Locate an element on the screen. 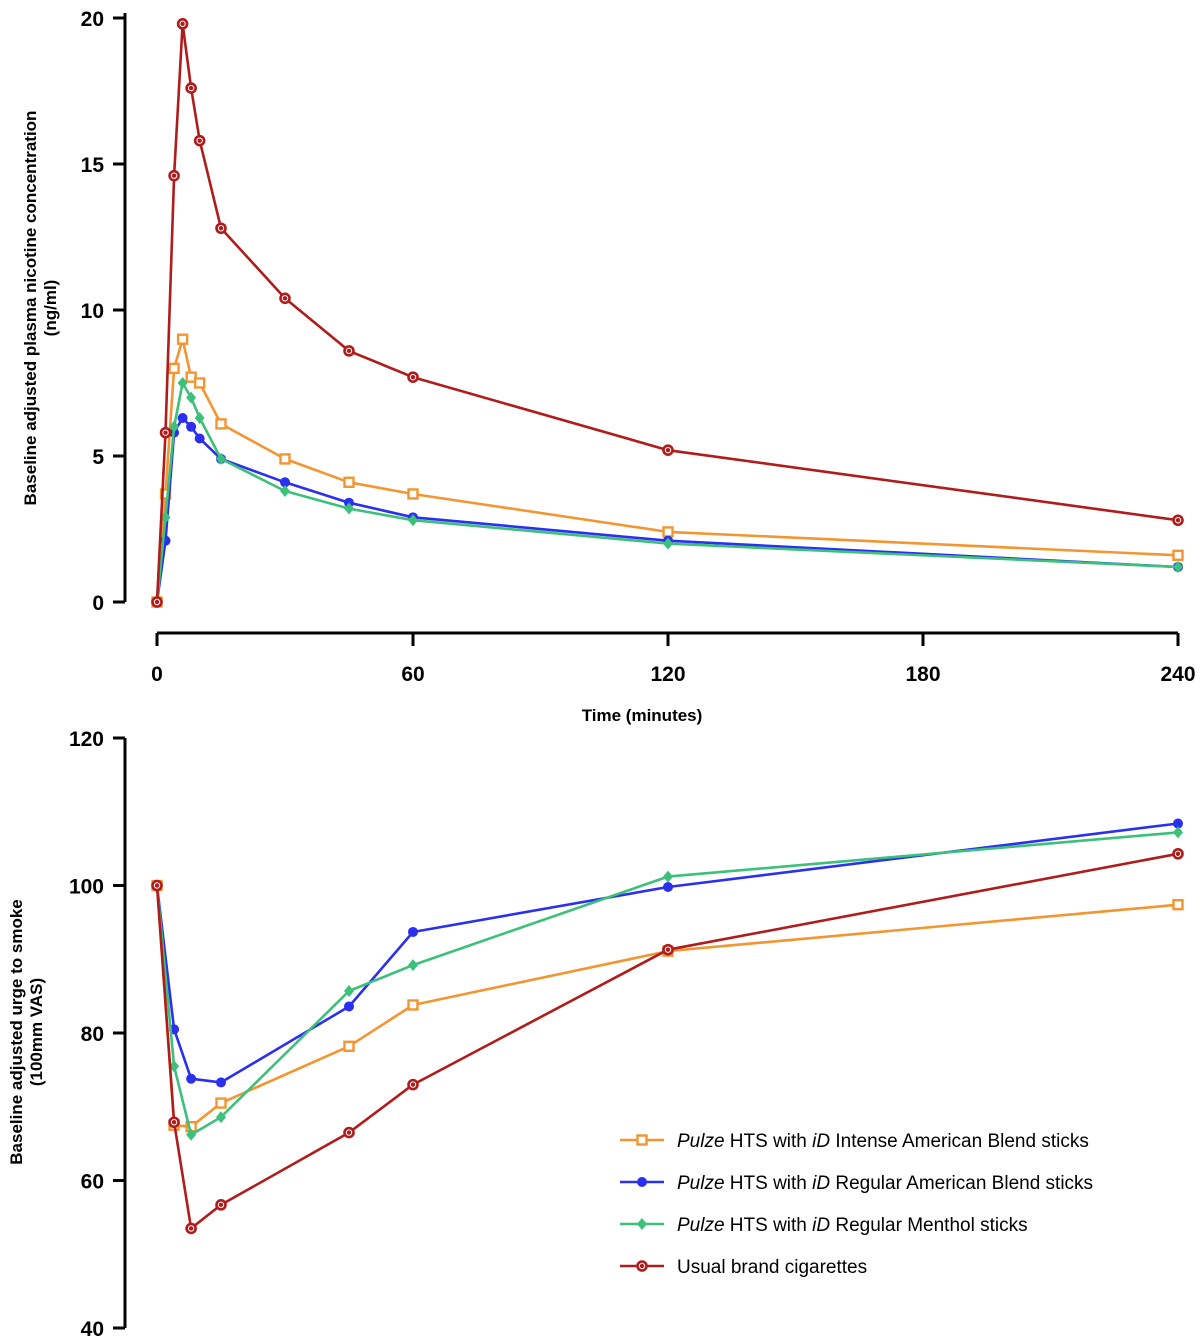 This screenshot has width=1200, height=1344. legend-label-part: Usual brand cigarettes is located at coordinates (772, 1267).